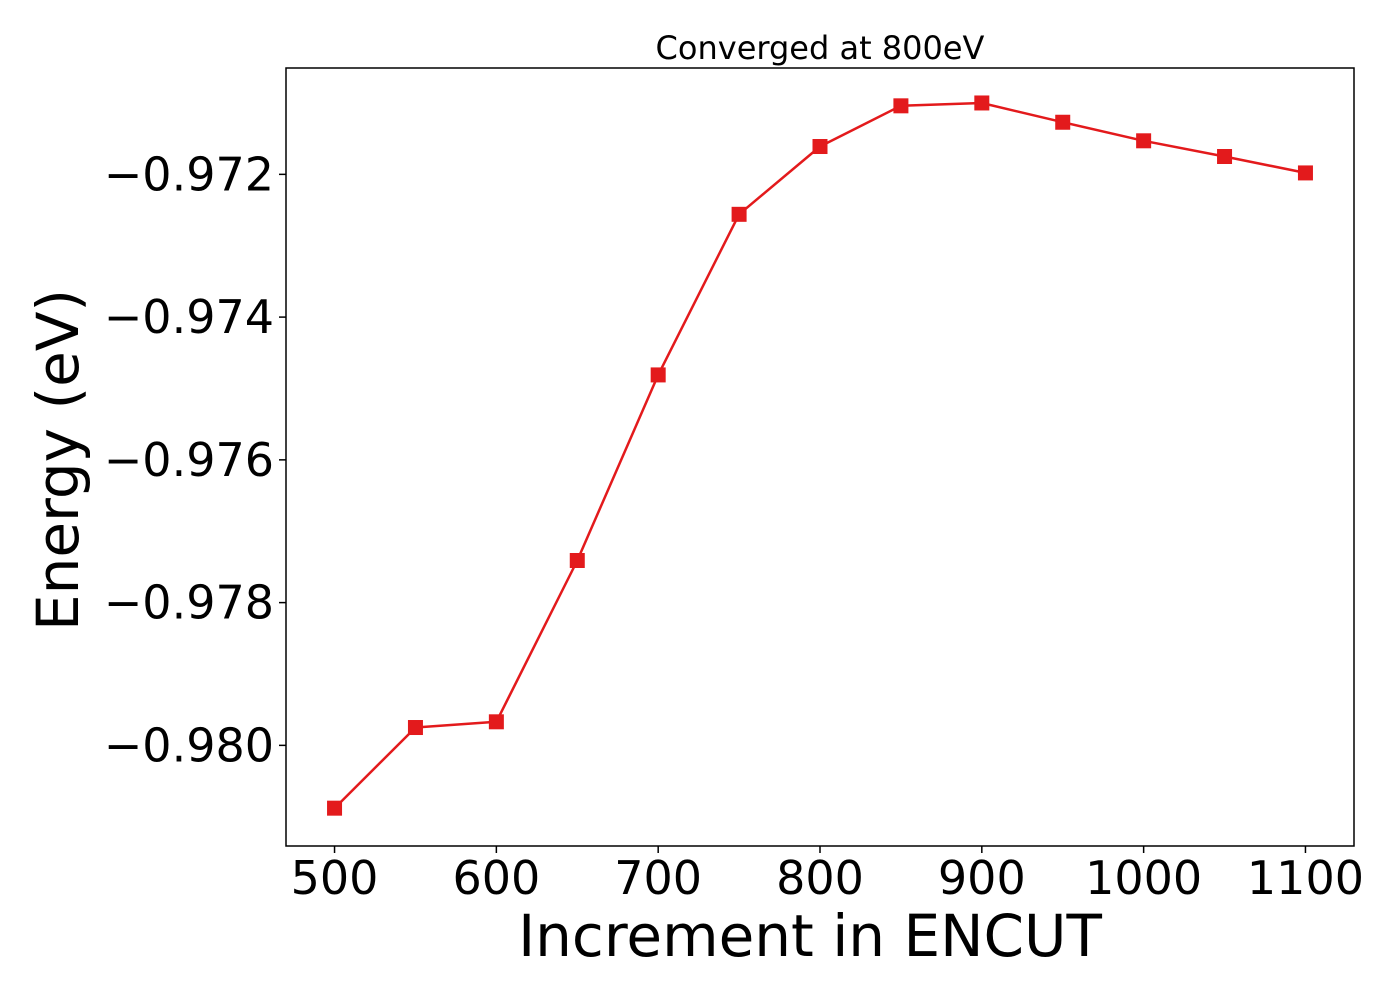  What do you see at coordinates (982, 878) in the screenshot?
I see `x-tick-label: 900` at bounding box center [982, 878].